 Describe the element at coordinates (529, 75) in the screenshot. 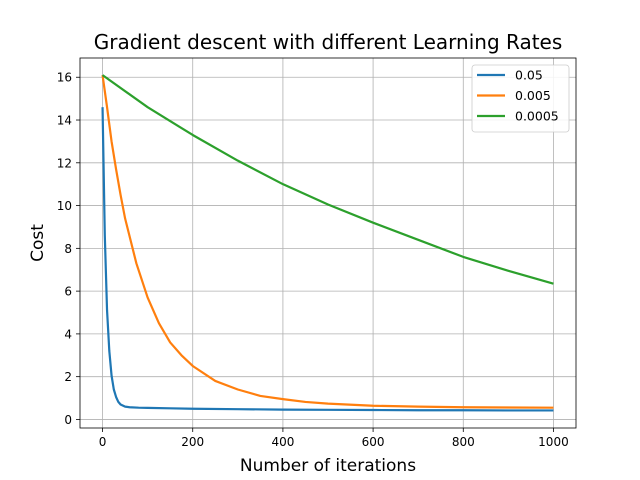

I see `legend-label-0: 0.05` at that location.